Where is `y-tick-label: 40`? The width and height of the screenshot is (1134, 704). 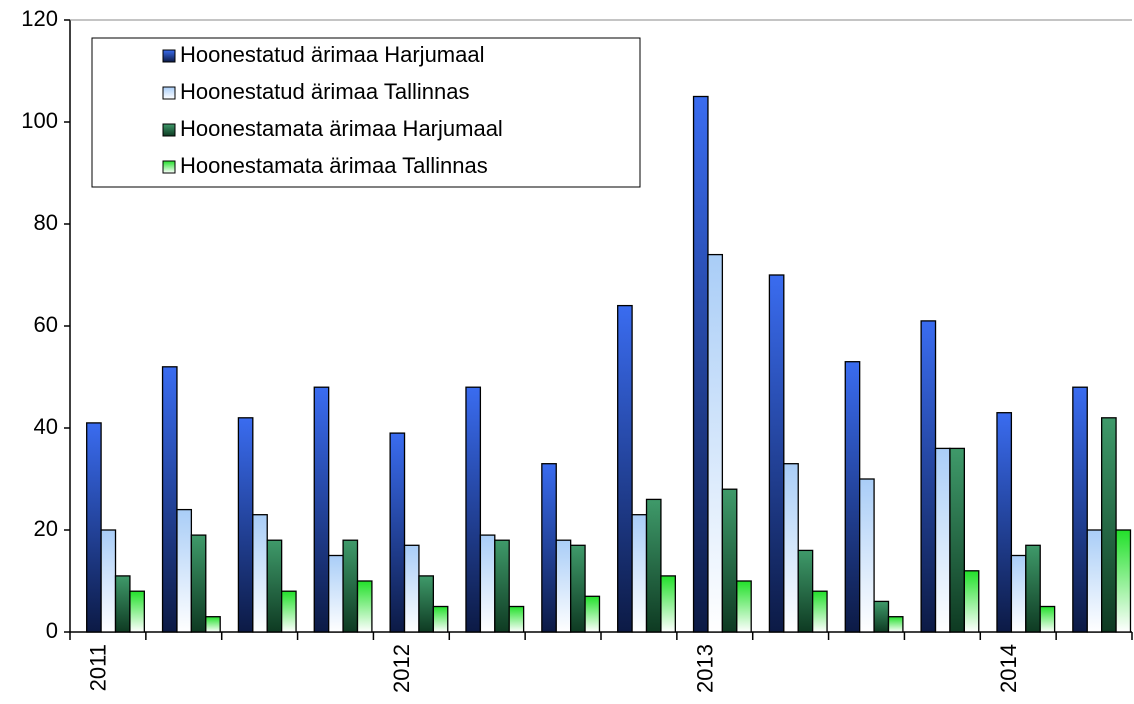 y-tick-label: 40 is located at coordinates (46, 426).